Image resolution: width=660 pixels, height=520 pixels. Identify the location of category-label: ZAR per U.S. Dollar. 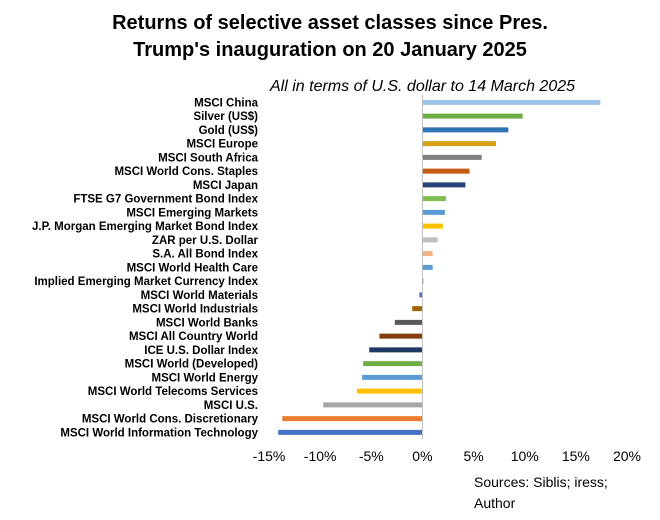
(205, 241).